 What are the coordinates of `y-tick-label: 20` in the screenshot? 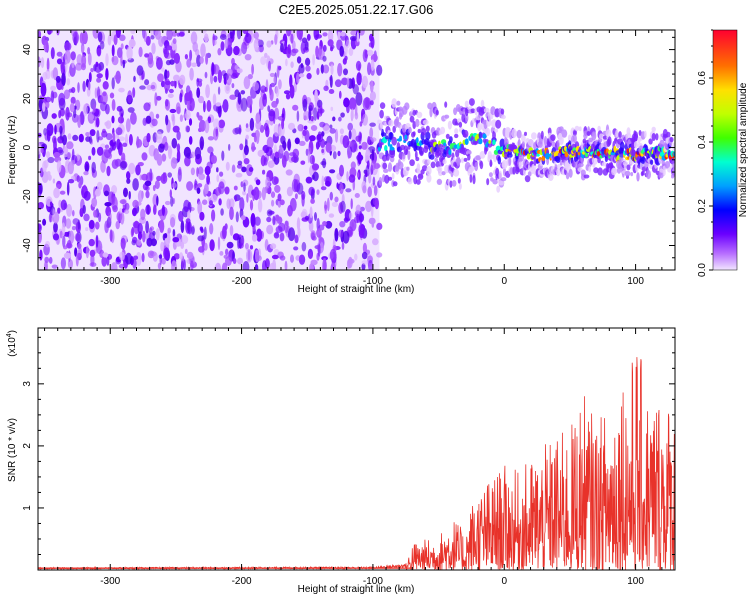 It's located at (27, 99).